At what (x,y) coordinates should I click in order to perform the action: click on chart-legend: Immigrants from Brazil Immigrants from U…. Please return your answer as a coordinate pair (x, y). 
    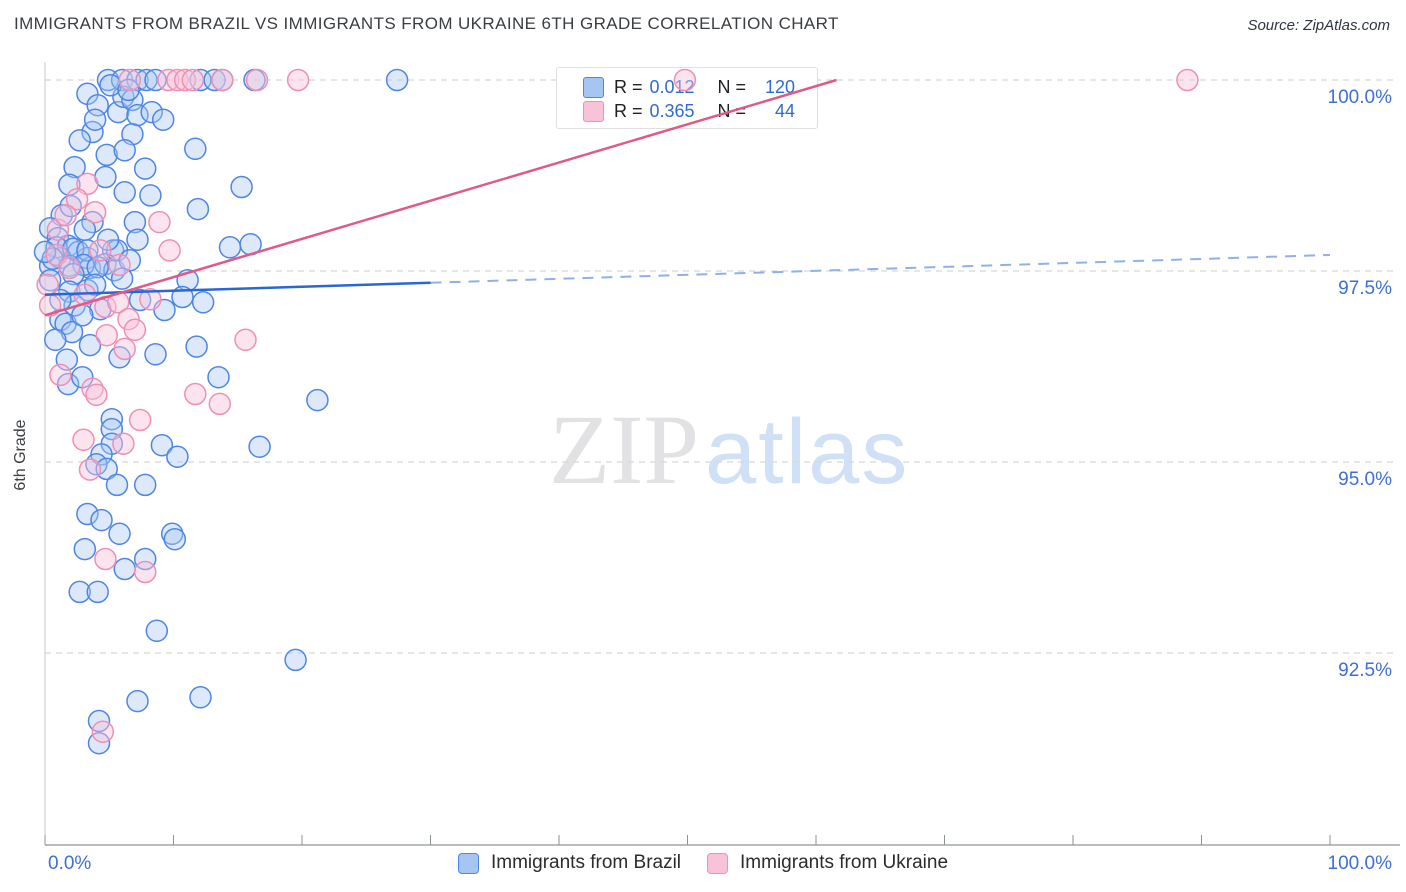
    Looking at the image, I should click on (703, 863).